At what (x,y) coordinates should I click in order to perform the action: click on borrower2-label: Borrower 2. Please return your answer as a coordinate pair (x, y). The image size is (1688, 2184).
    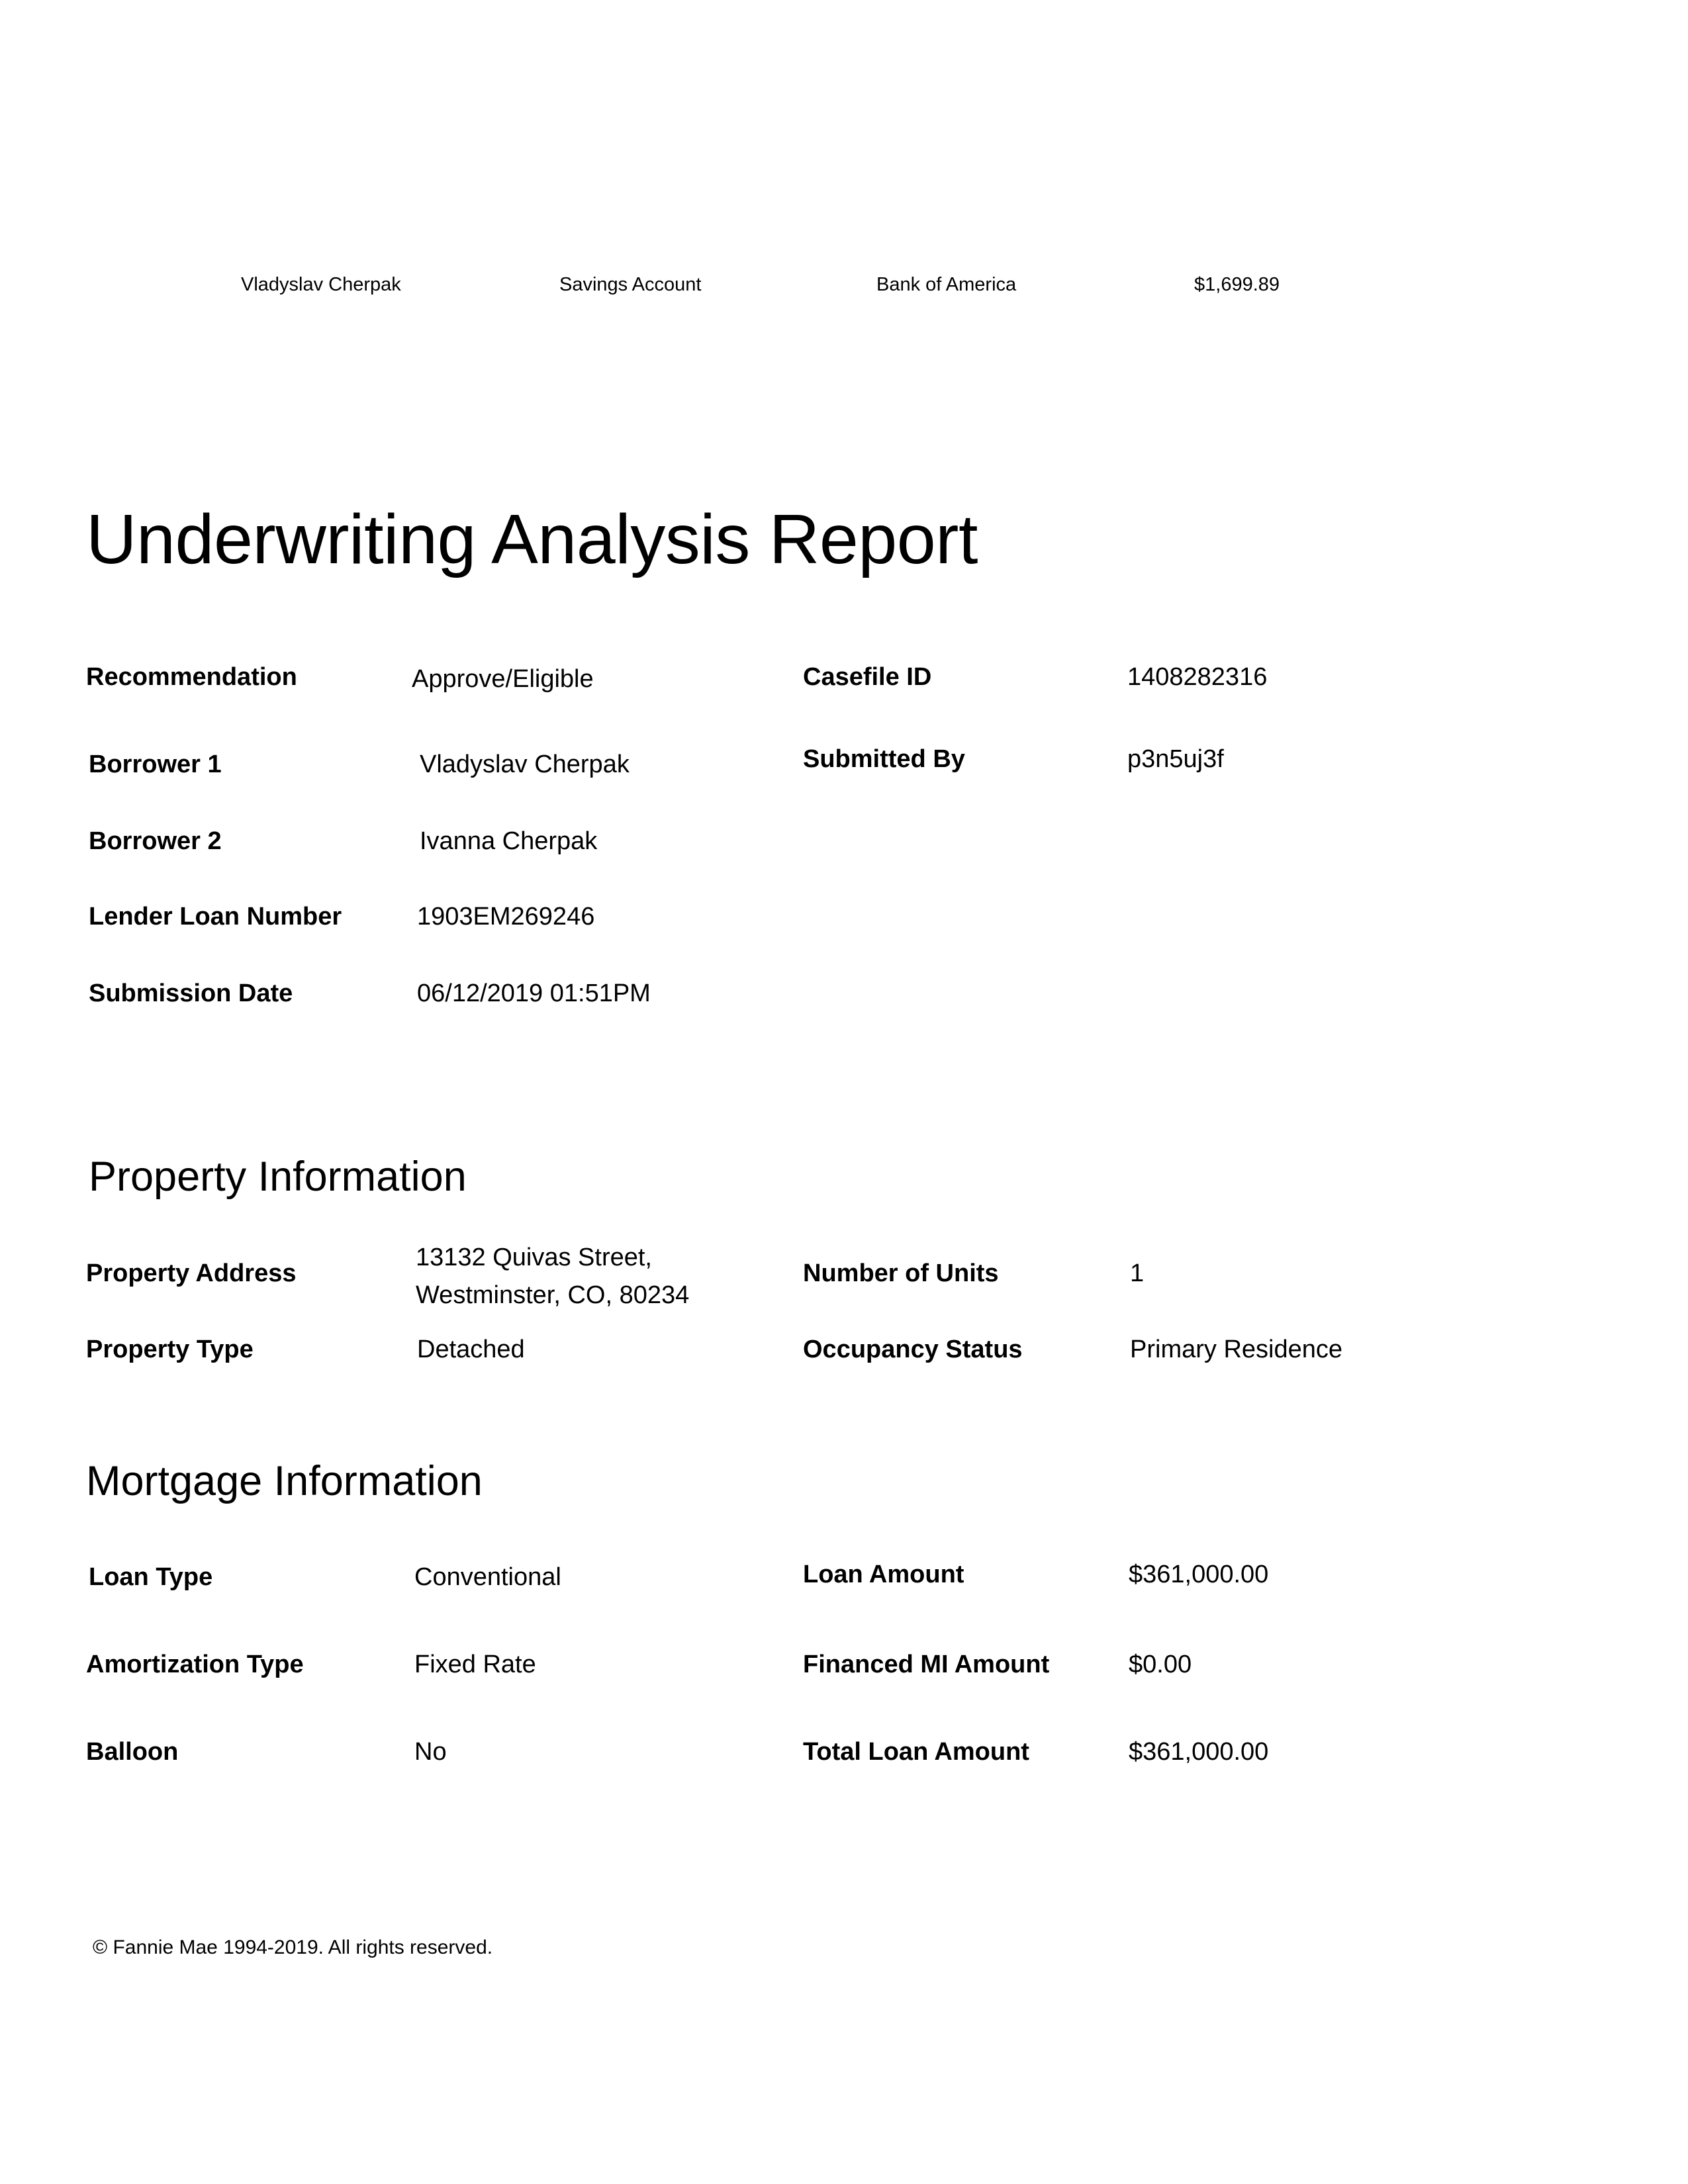
    Looking at the image, I should click on (155, 841).